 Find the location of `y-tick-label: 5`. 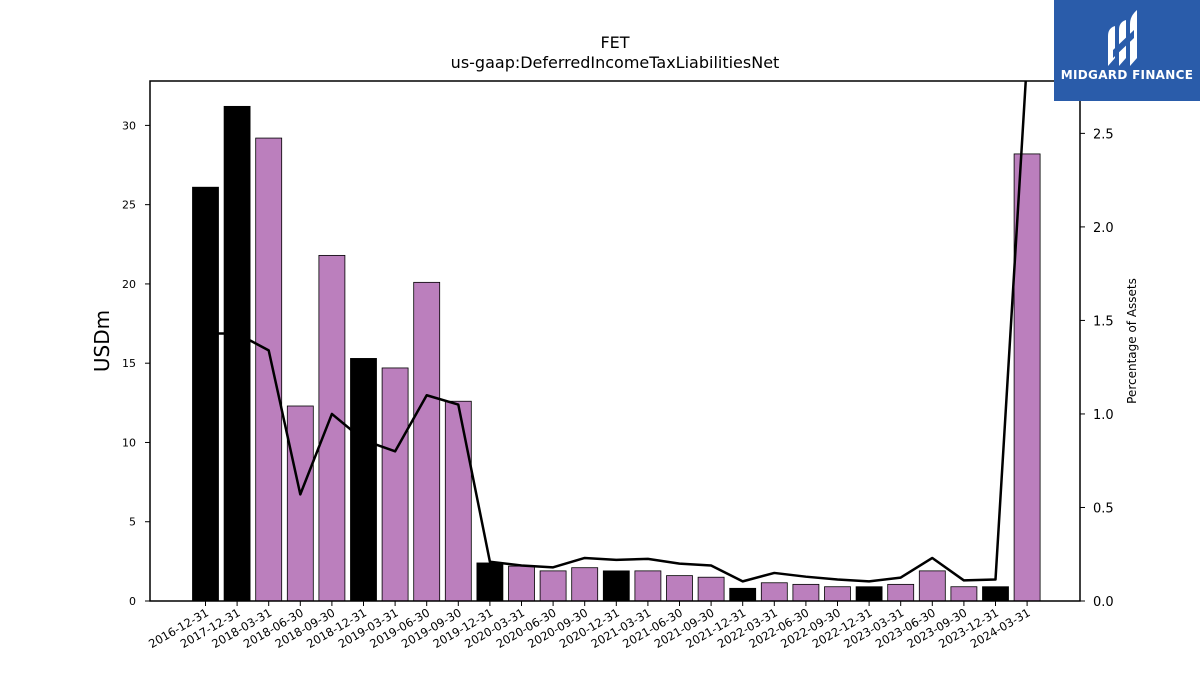

y-tick-label: 5 is located at coordinates (132, 522).